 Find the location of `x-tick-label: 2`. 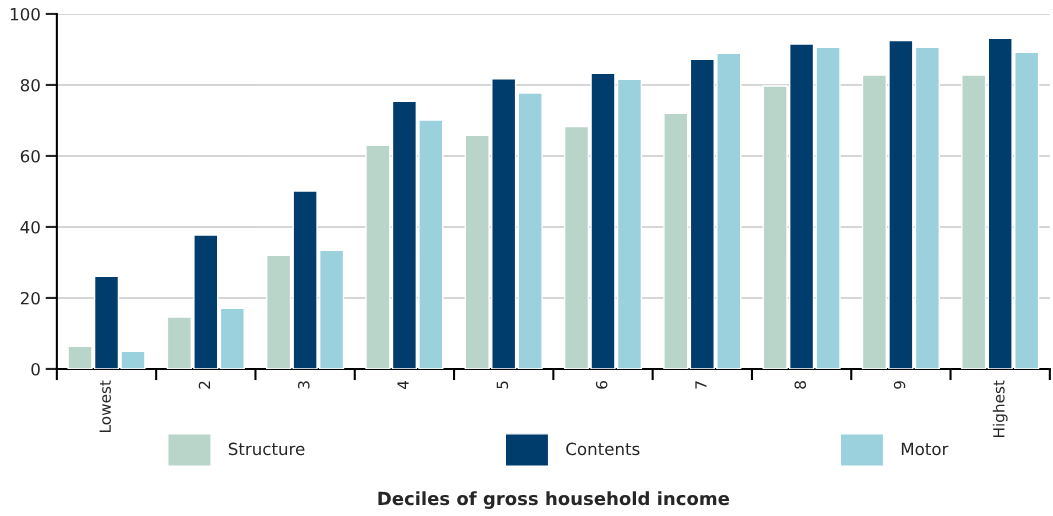

x-tick-label: 2 is located at coordinates (204, 385).